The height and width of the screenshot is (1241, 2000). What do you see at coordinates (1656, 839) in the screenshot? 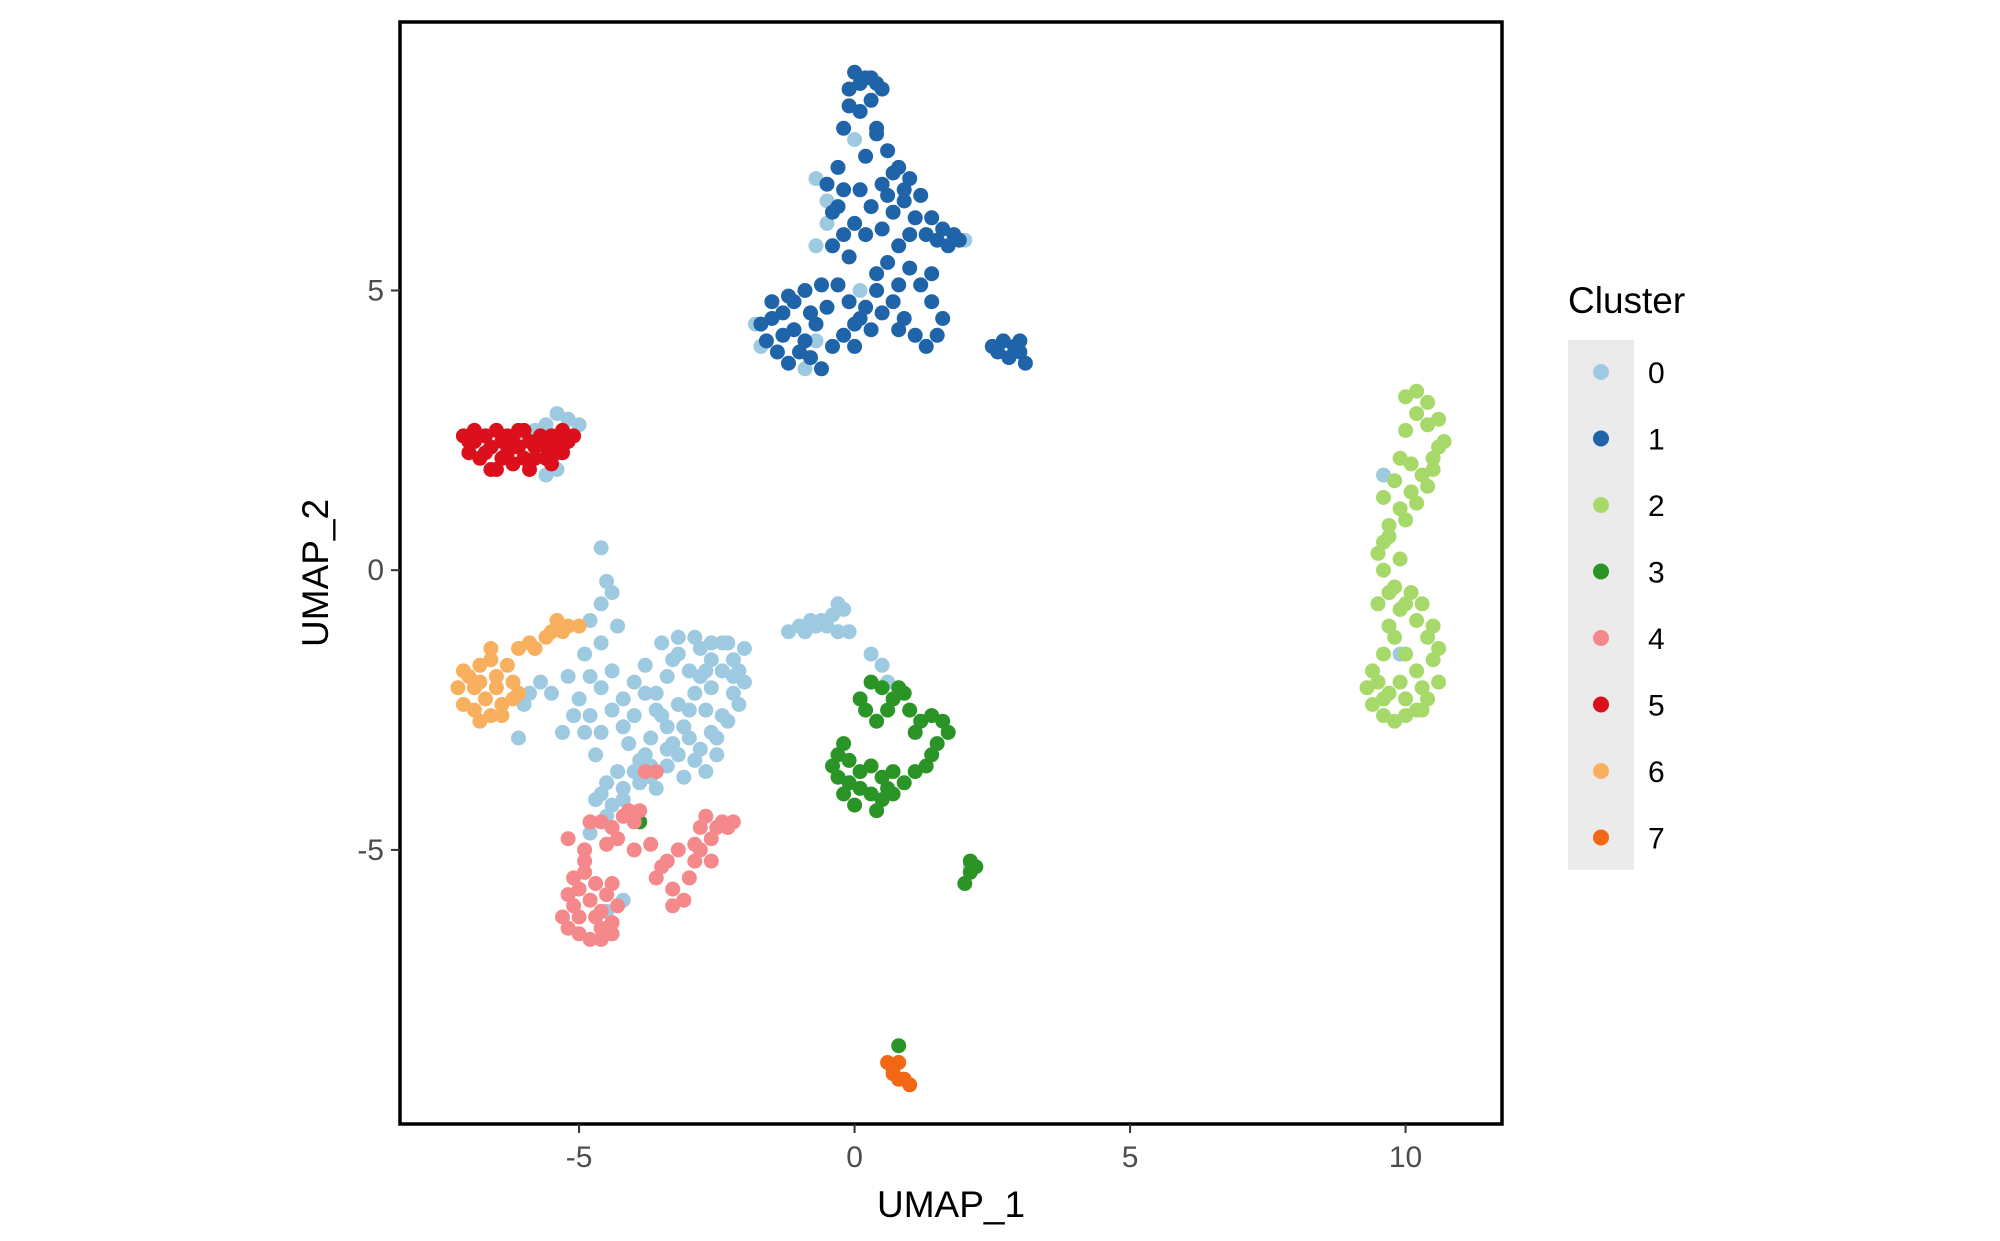
I see `legend-label-7: 7` at bounding box center [1656, 839].